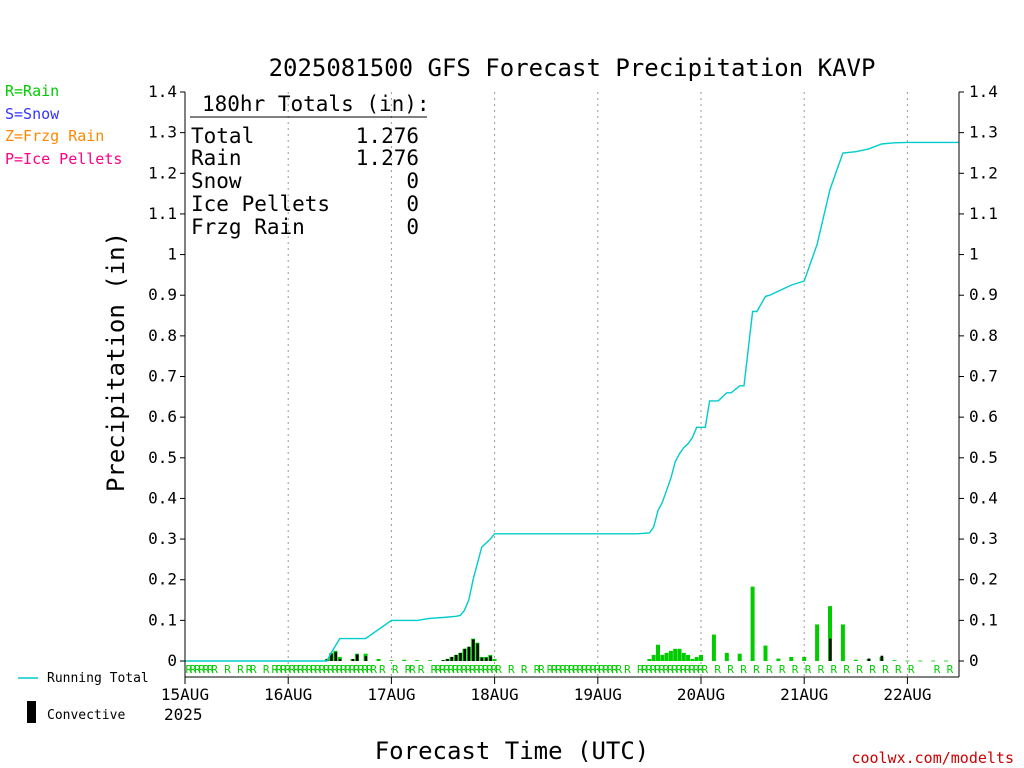  I want to click on precip-bars, so click(636, 624).